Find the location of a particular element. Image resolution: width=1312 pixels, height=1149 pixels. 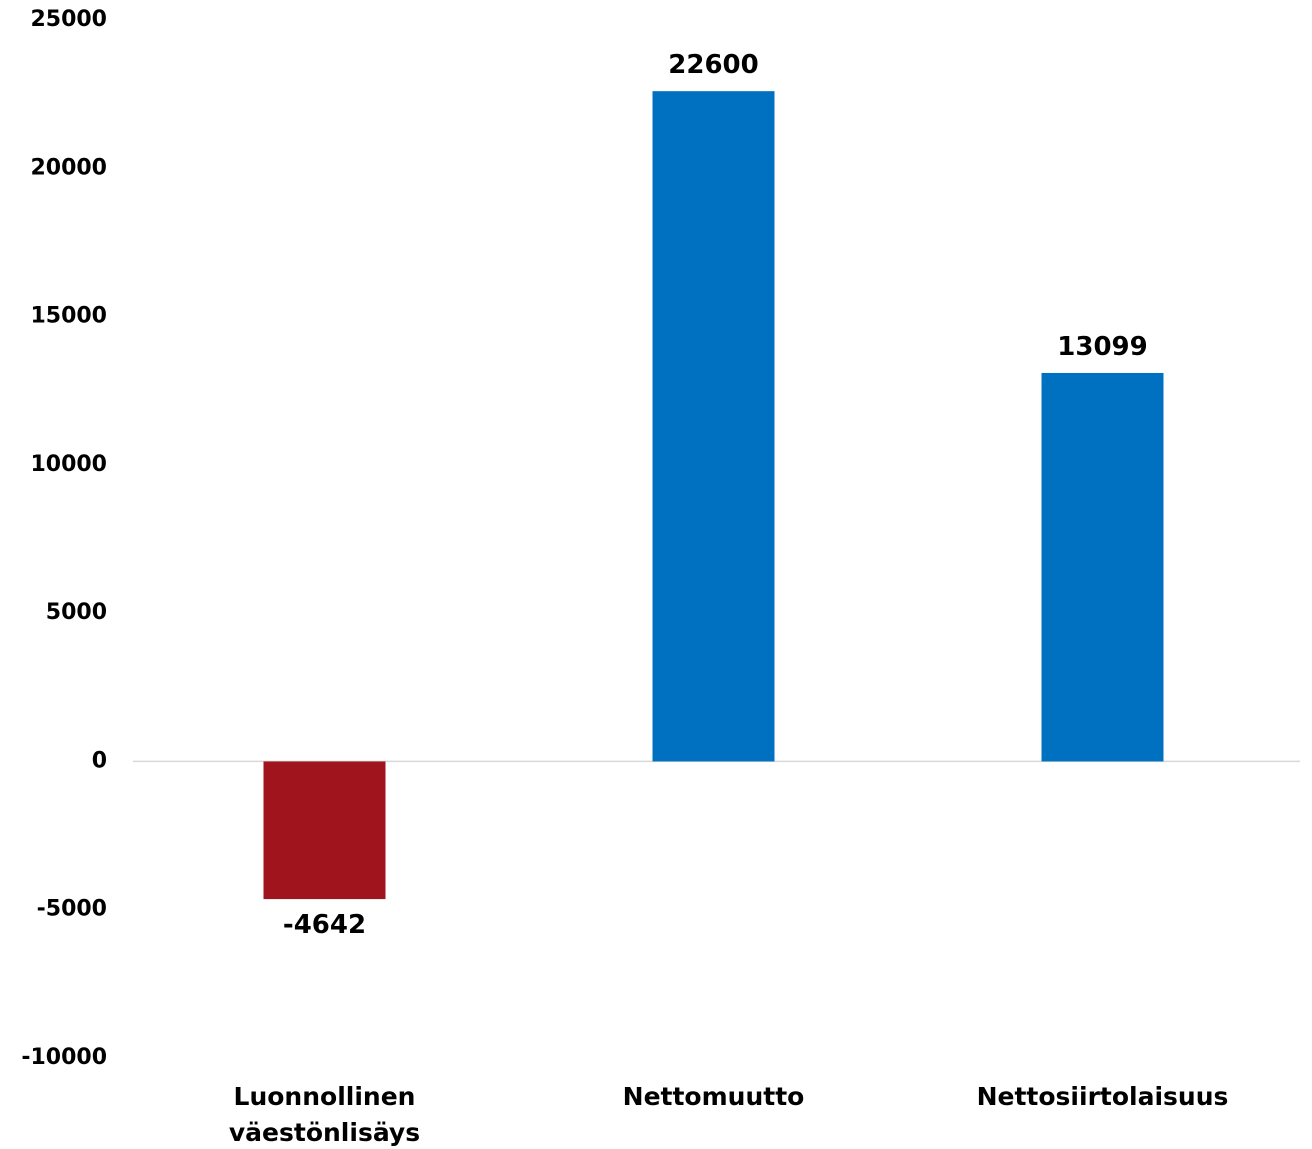

y-tick-label: 20000 is located at coordinates (68, 167).